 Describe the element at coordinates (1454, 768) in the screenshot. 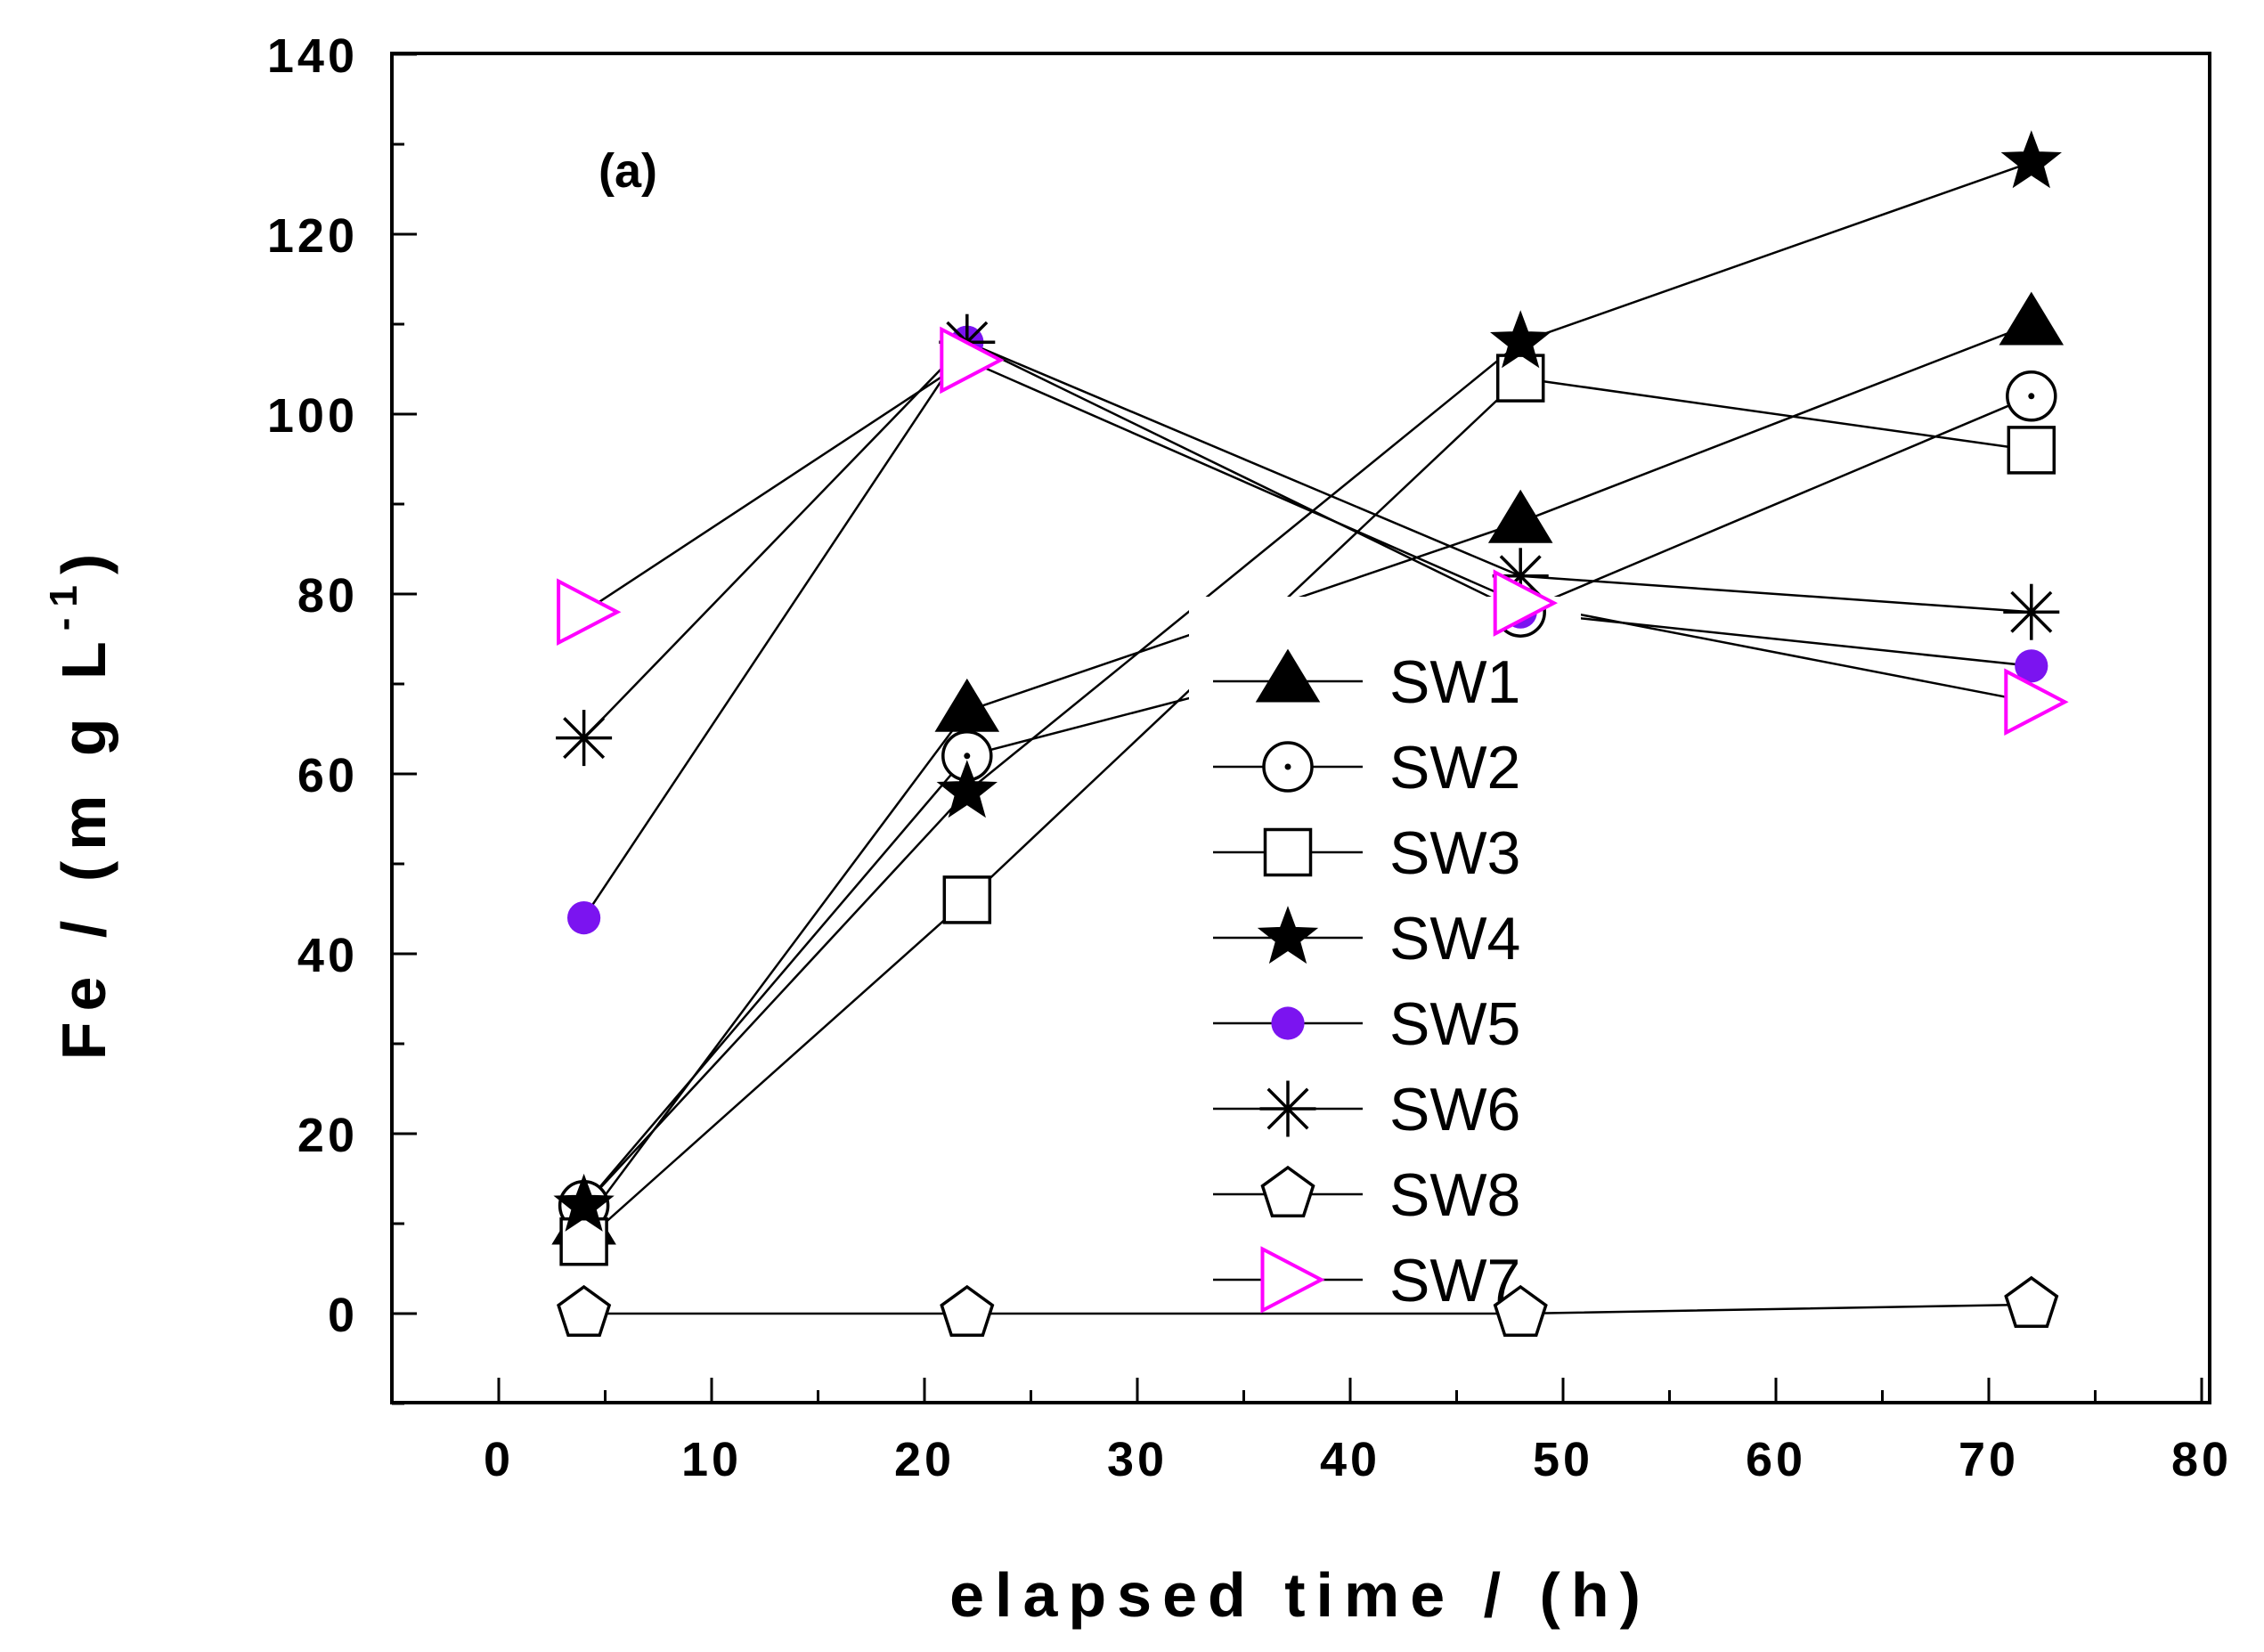

I see `legend-label: SW2` at that location.